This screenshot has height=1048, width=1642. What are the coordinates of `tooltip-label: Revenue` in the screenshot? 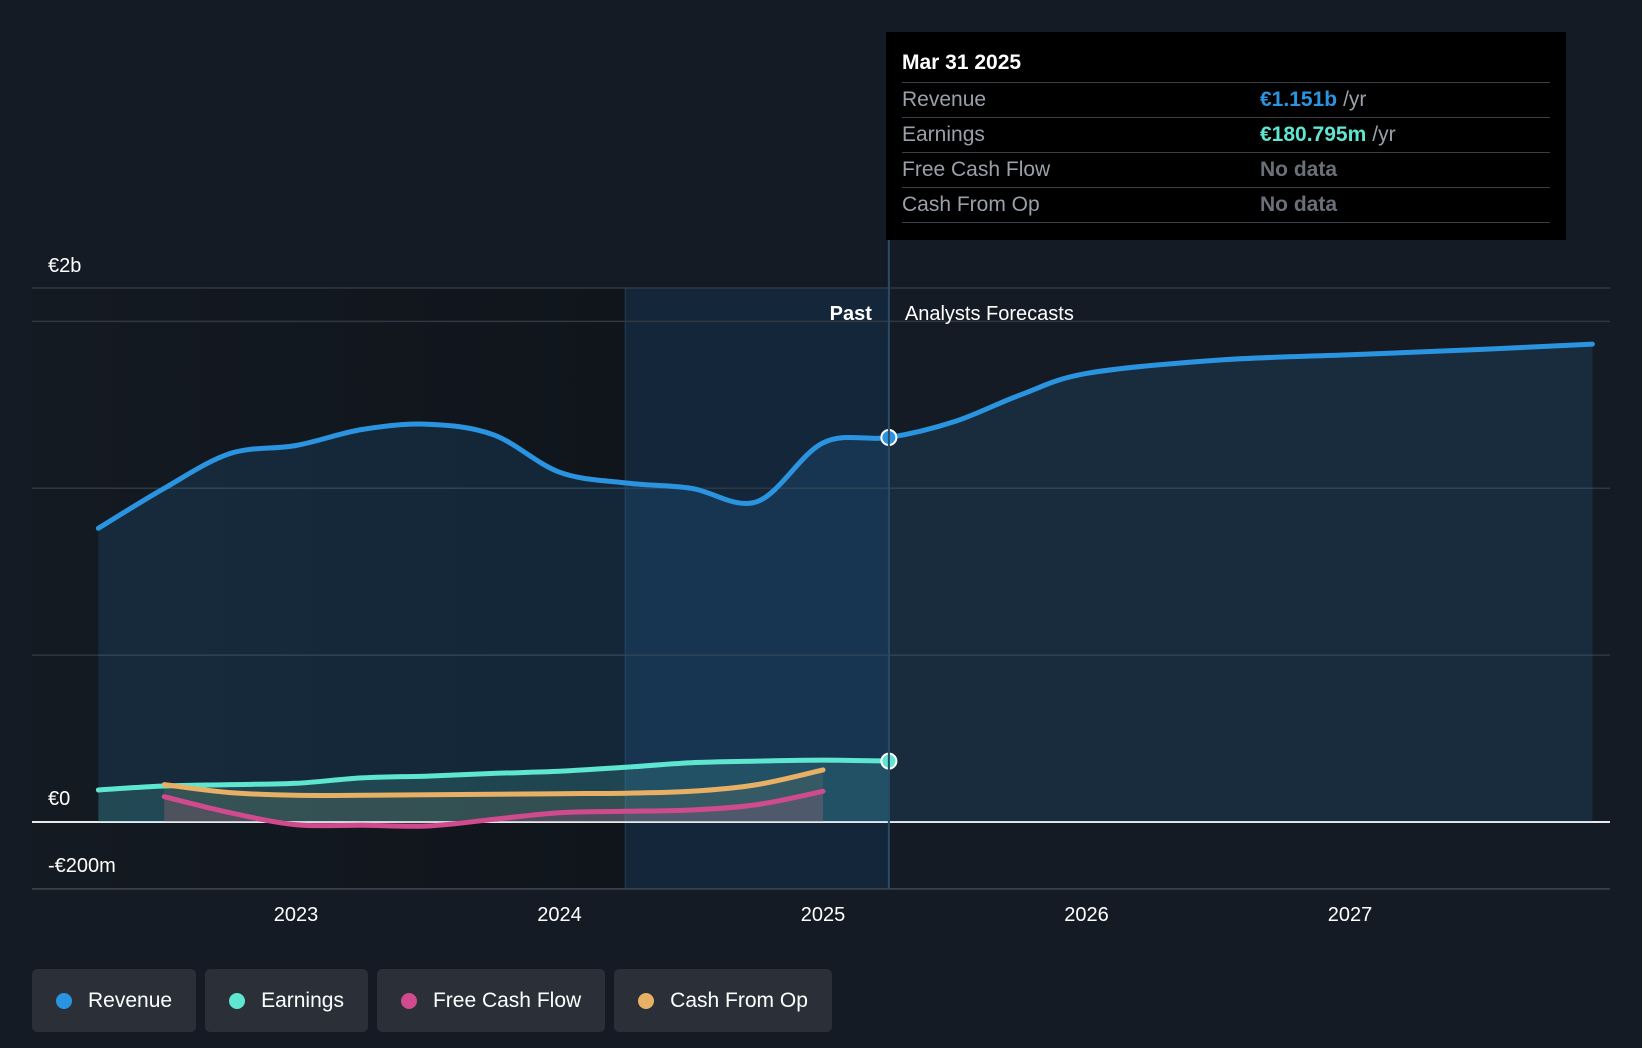 It's located at (944, 99).